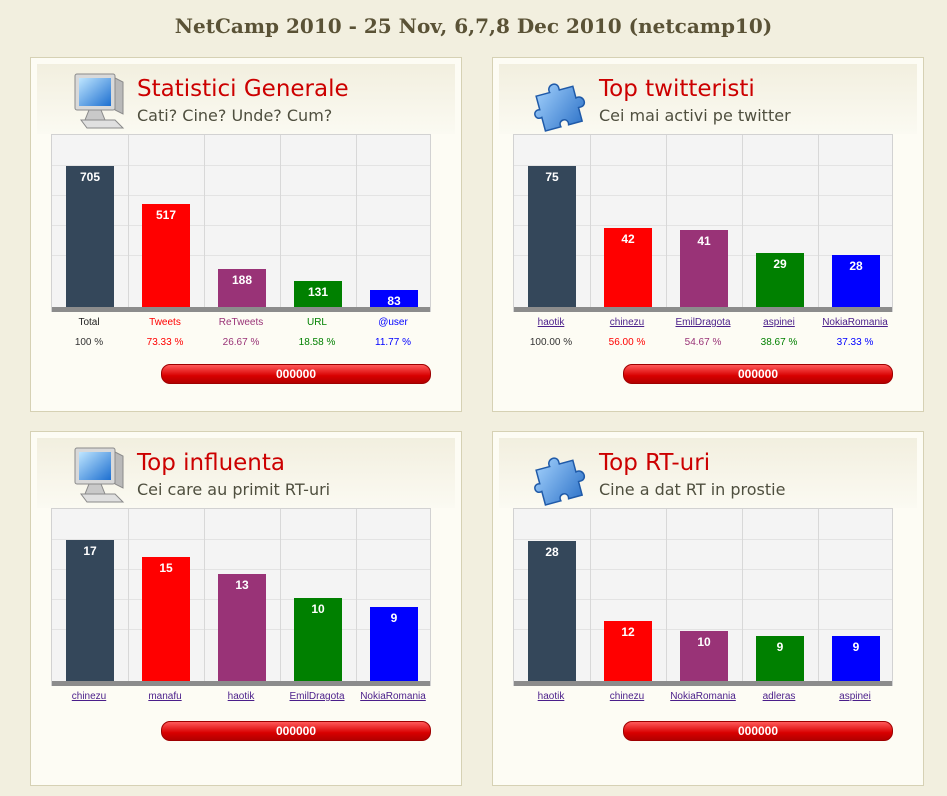 The width and height of the screenshot is (947, 796). I want to click on bar-value-label: 131, so click(318, 292).